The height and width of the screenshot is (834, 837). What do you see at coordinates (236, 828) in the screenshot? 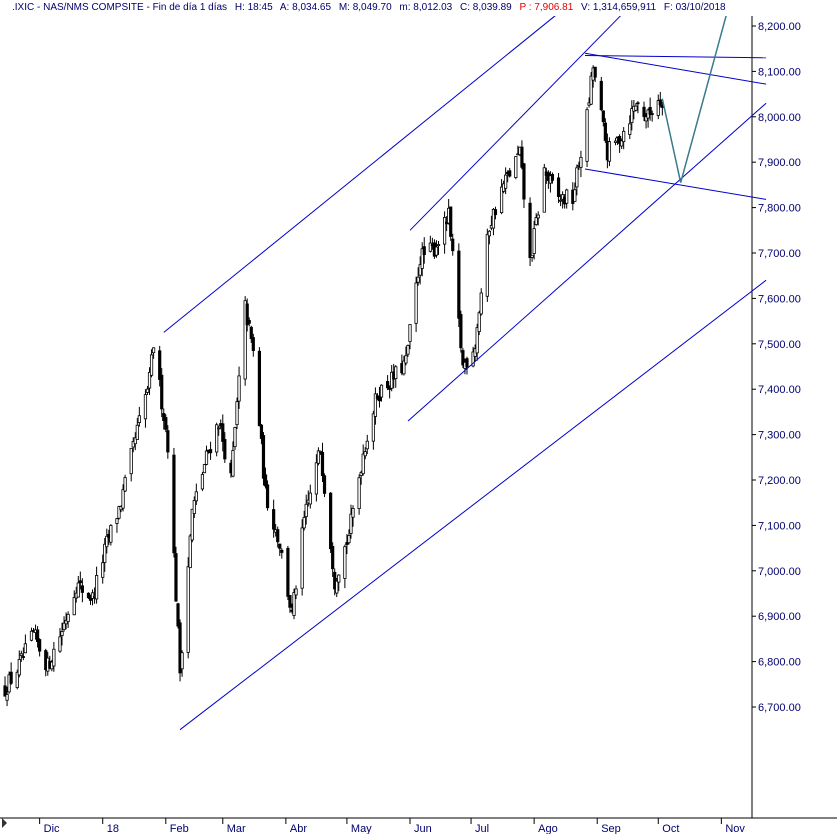
I see `x-tick-label: Mar` at bounding box center [236, 828].